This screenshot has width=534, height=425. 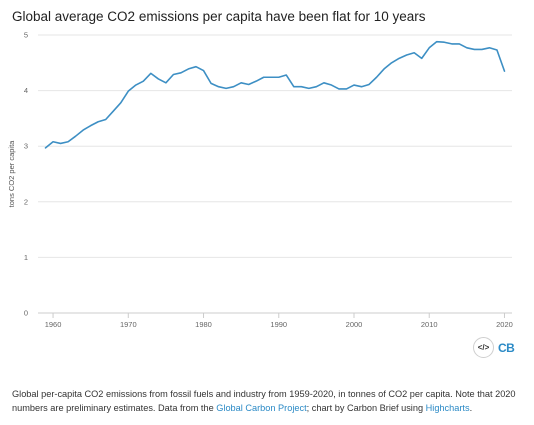 What do you see at coordinates (26, 313) in the screenshot?
I see `y-tick-label: 0` at bounding box center [26, 313].